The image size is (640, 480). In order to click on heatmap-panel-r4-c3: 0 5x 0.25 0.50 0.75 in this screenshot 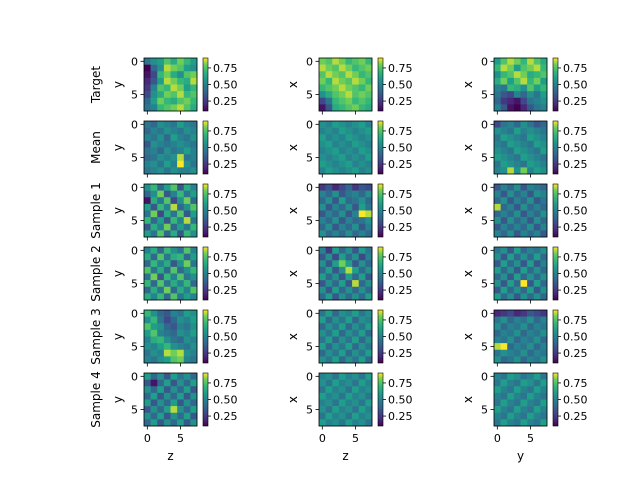, I will do `click(524, 274)`.